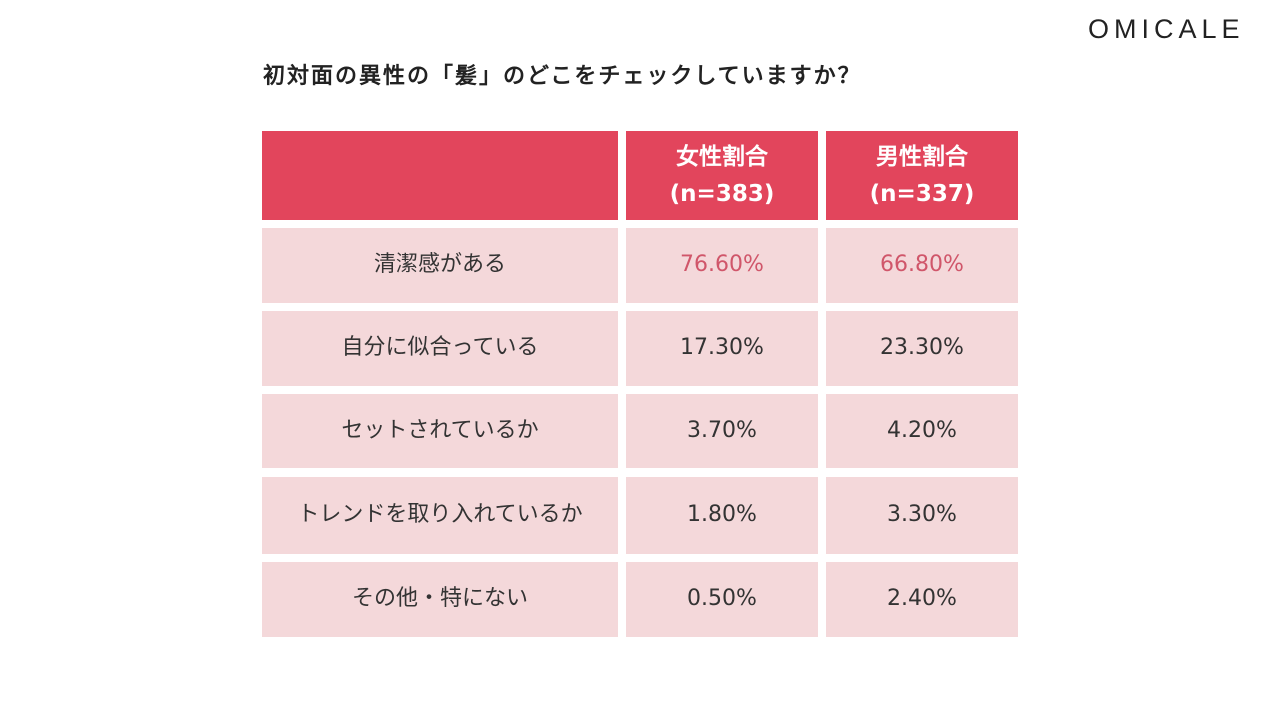  What do you see at coordinates (440, 348) in the screenshot?
I see `row-label: 自分に似合っている` at bounding box center [440, 348].